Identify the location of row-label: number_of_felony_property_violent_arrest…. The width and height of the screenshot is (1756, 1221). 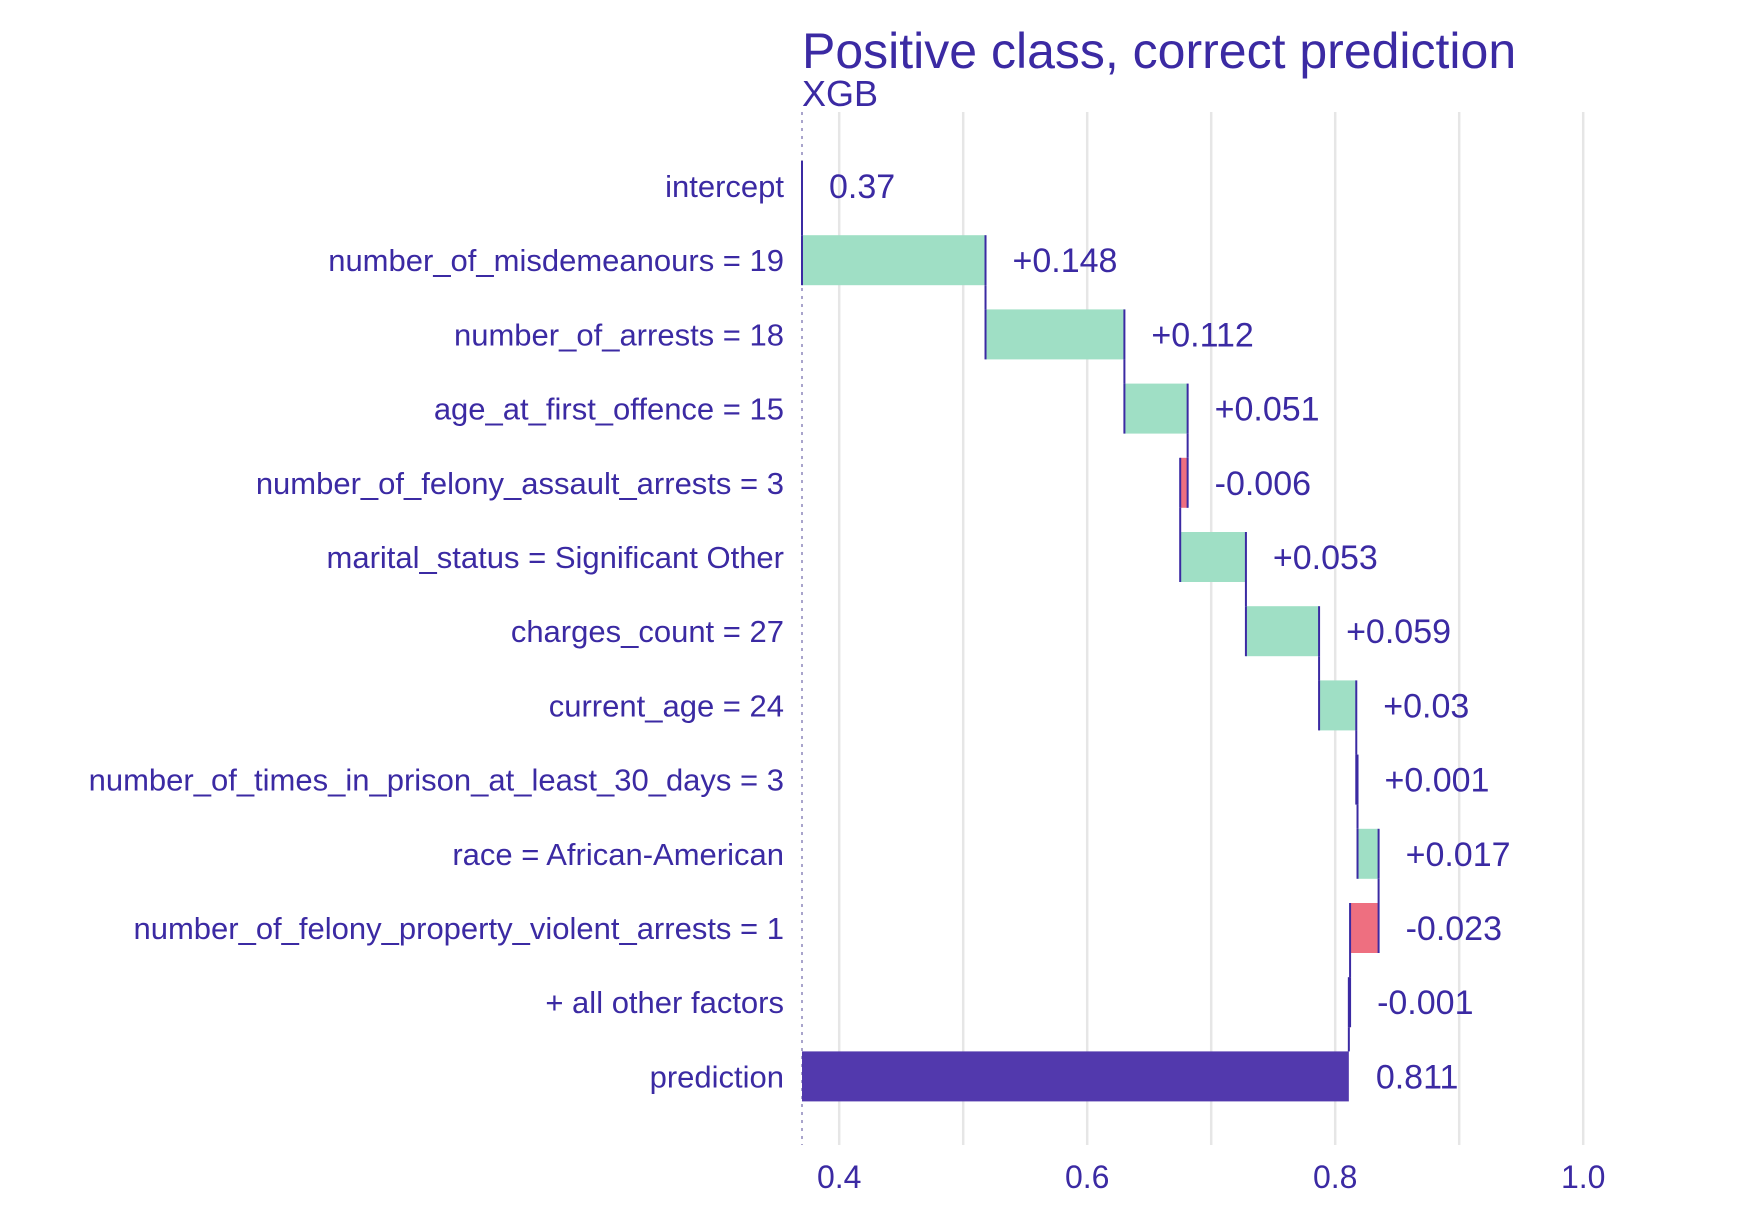
(458, 928).